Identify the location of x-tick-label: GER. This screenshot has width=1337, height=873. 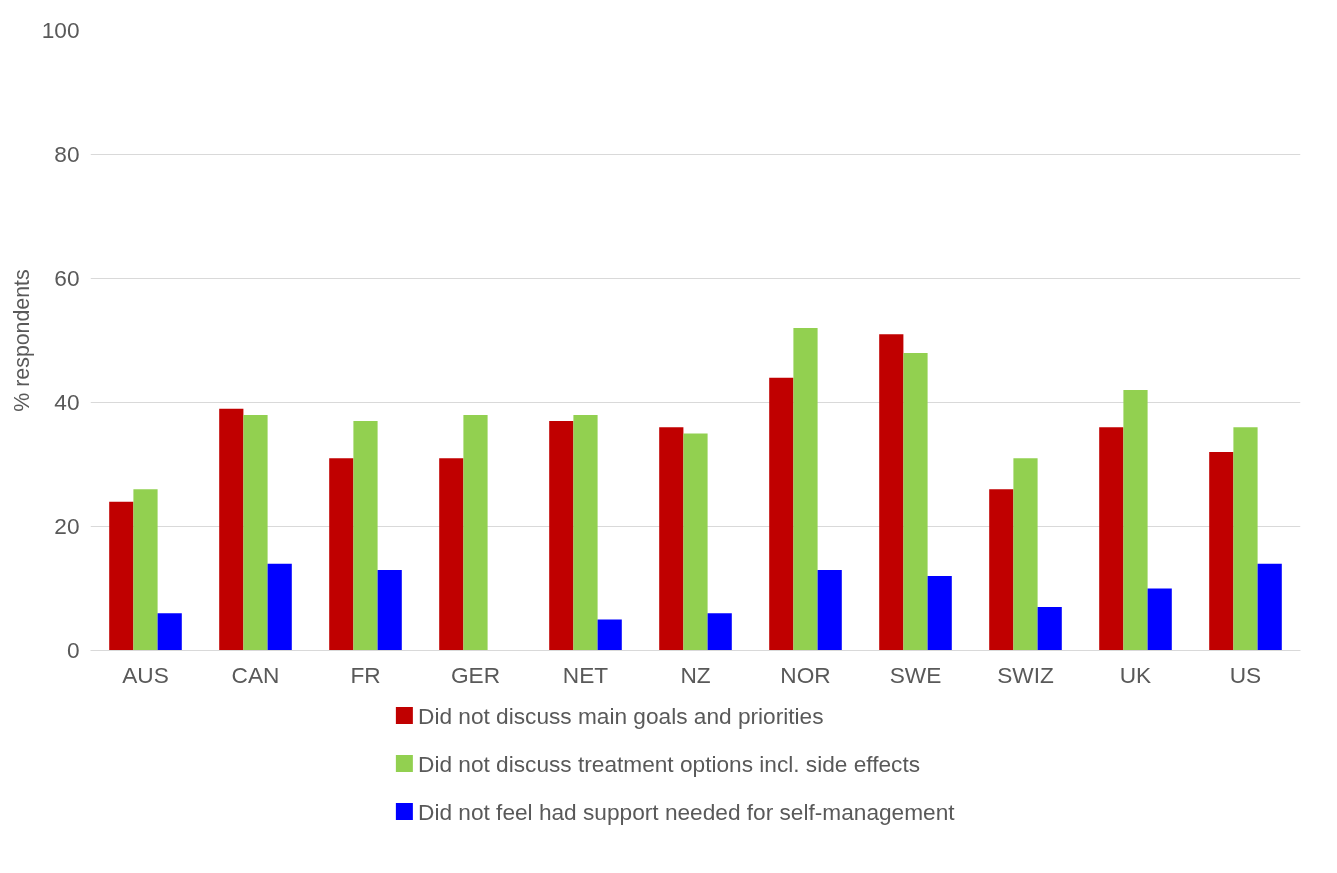
(475, 674).